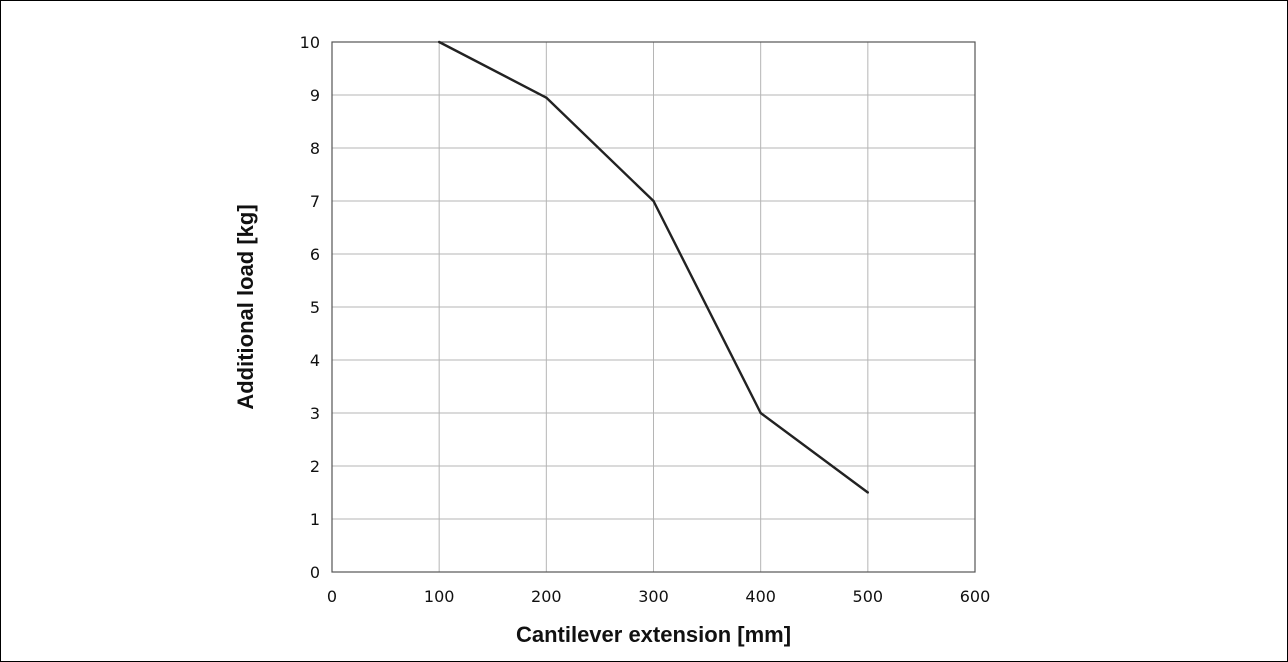 Image resolution: width=1288 pixels, height=662 pixels. Describe the element at coordinates (315, 148) in the screenshot. I see `y-tick-label: 8` at that location.